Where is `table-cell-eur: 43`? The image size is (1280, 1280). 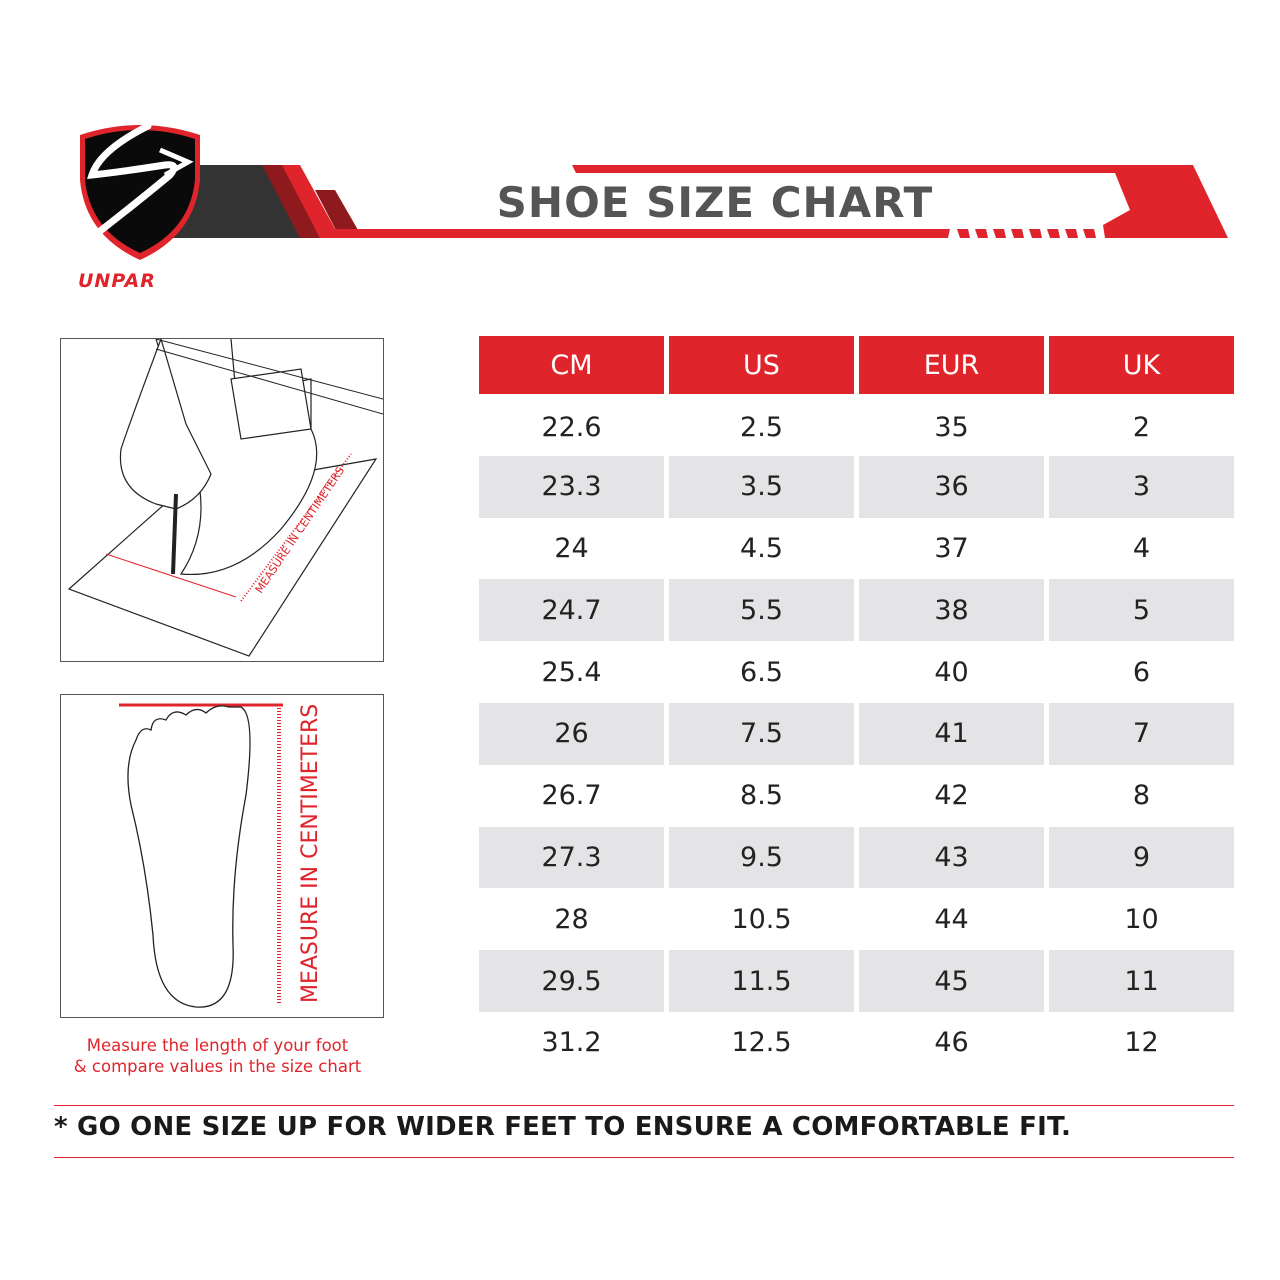
table-cell-eur: 43 is located at coordinates (951, 857).